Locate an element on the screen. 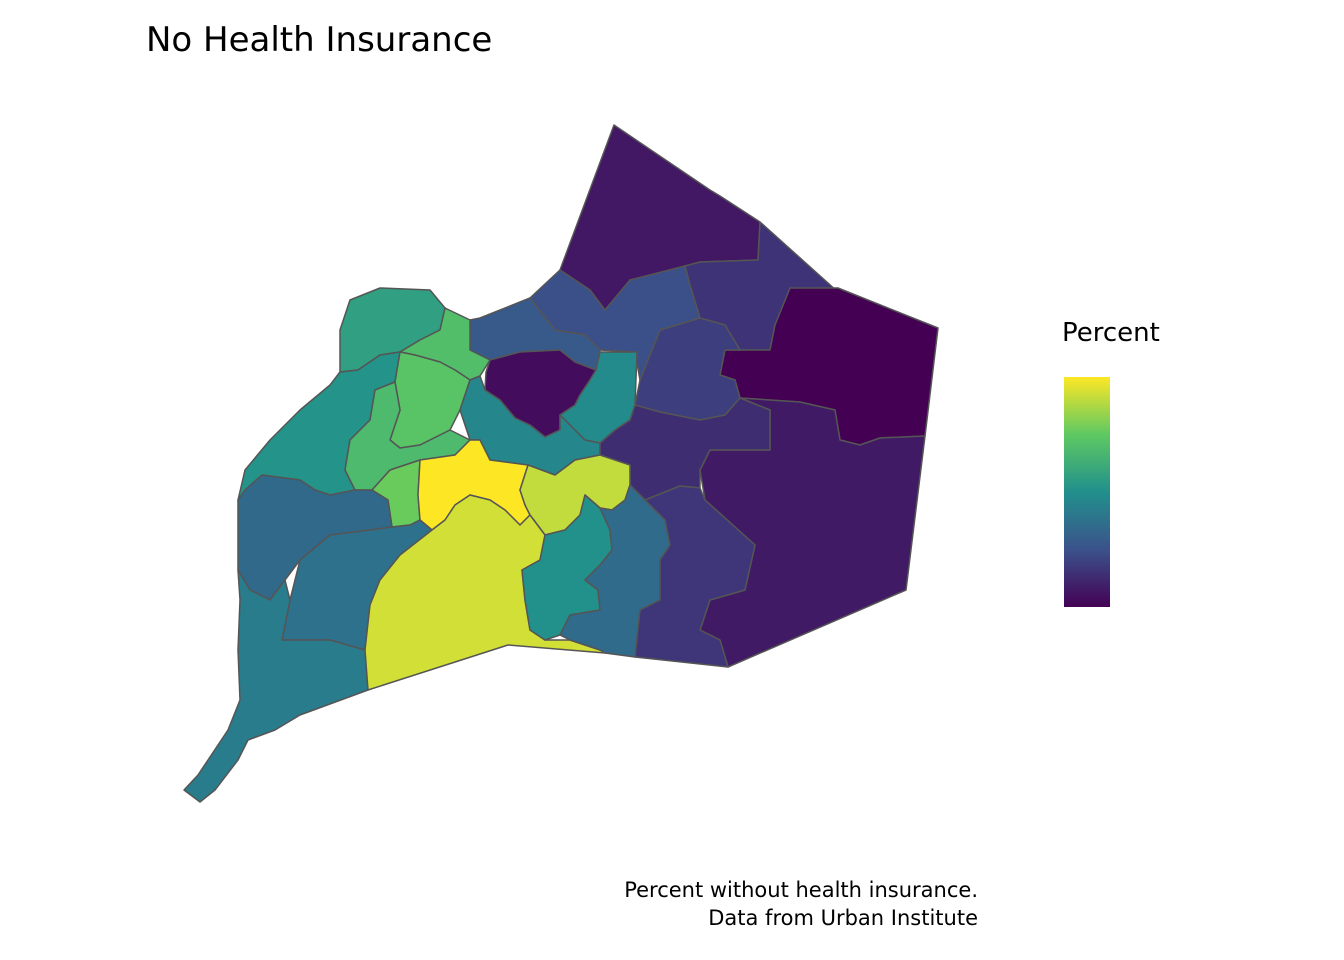 The width and height of the screenshot is (1344, 960). caption-line-2: Data from Urban Institute is located at coordinates (843, 918).